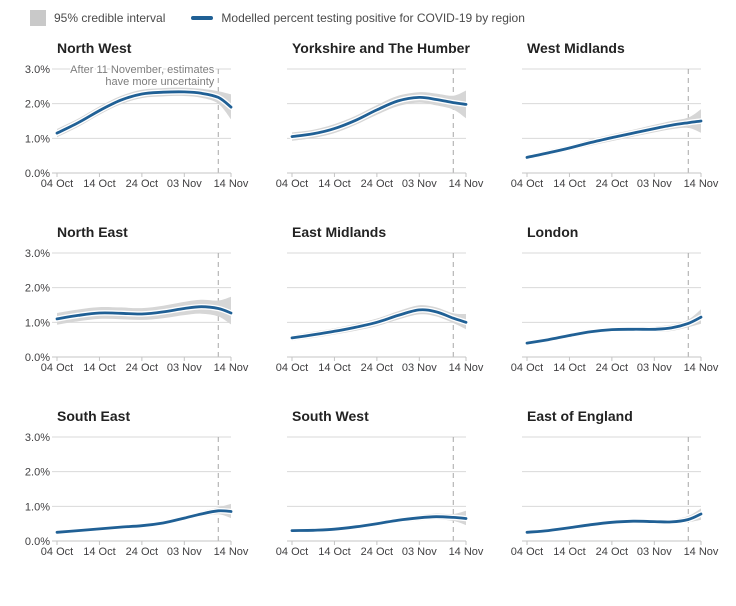  What do you see at coordinates (339, 232) in the screenshot?
I see `panel-title: East Midlands` at bounding box center [339, 232].